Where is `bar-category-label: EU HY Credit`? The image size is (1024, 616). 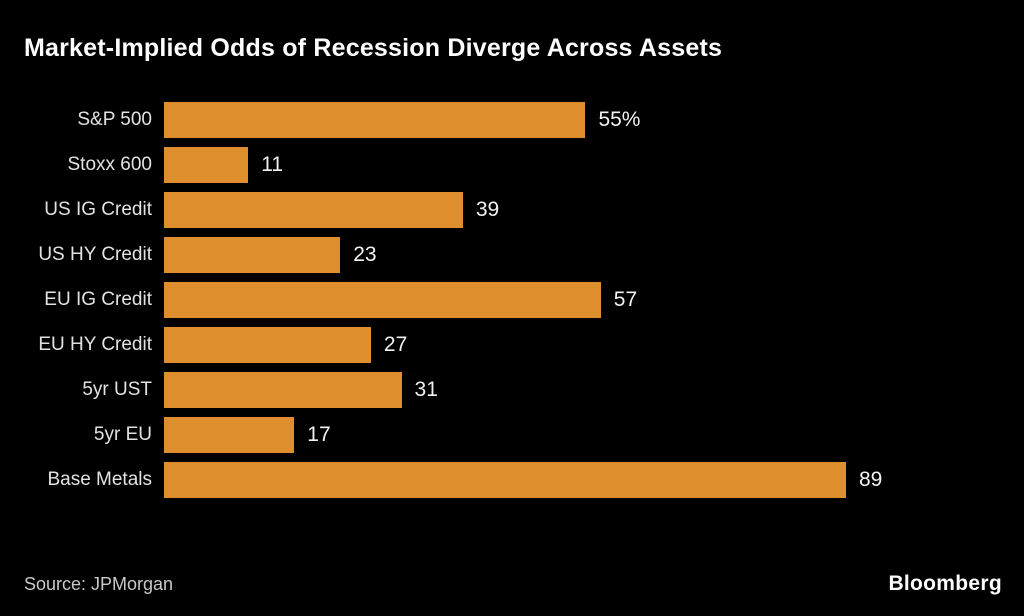 bar-category-label: EU HY Credit is located at coordinates (95, 344).